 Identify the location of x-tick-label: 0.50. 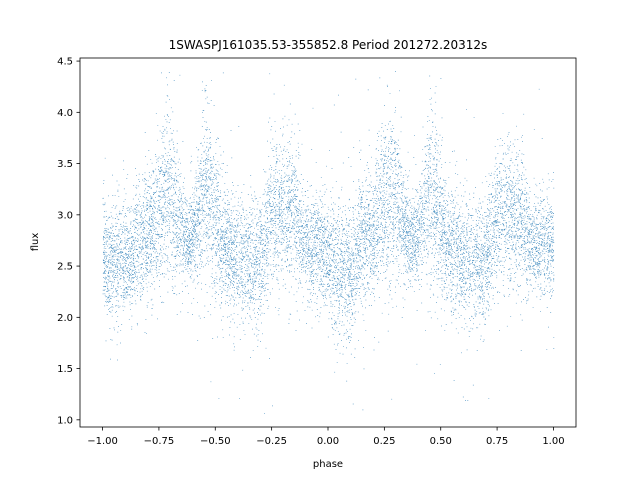
(441, 441).